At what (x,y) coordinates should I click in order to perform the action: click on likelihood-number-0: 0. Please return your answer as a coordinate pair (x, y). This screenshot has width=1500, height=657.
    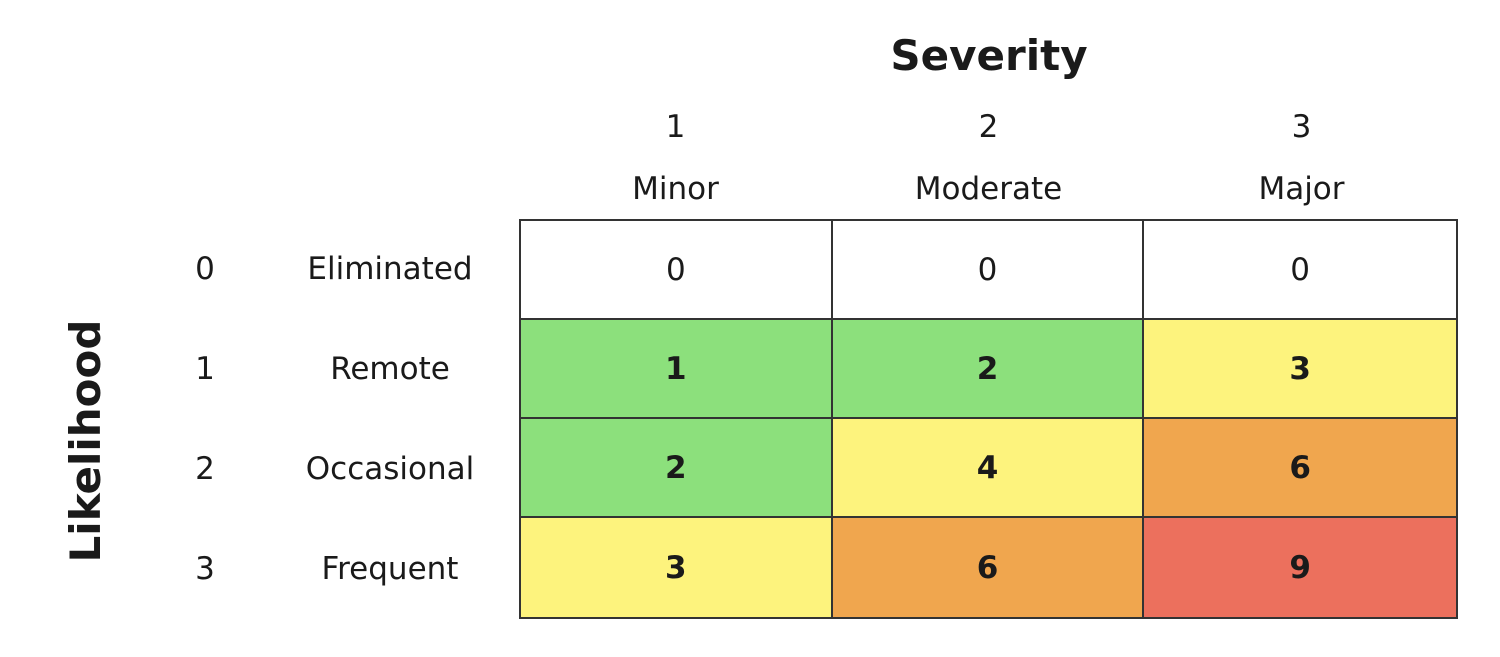
    Looking at the image, I should click on (205, 269).